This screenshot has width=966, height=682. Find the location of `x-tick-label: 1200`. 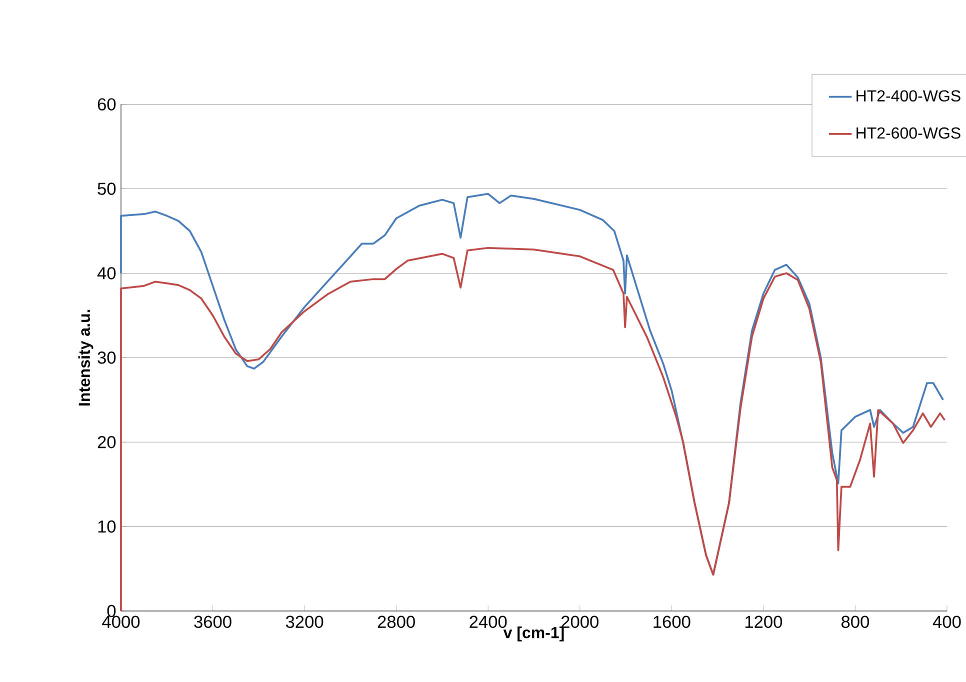

x-tick-label: 1200 is located at coordinates (763, 622).